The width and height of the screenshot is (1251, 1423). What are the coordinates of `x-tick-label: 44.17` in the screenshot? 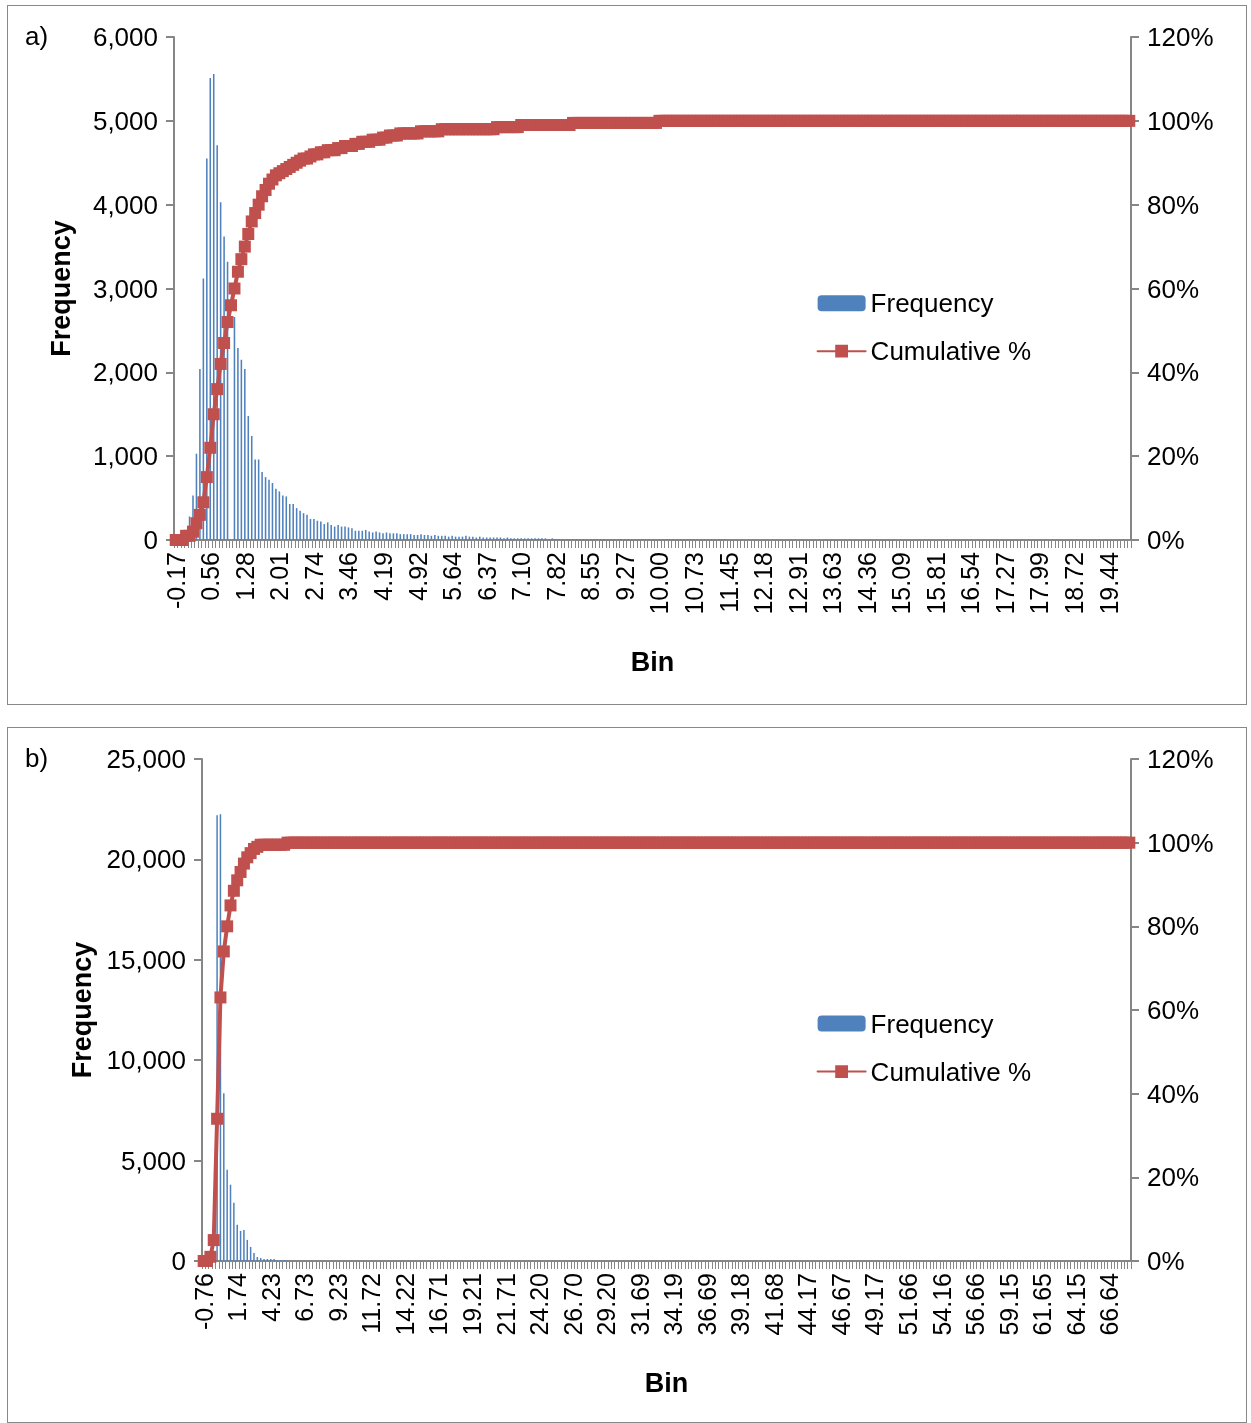 It's located at (807, 1304).